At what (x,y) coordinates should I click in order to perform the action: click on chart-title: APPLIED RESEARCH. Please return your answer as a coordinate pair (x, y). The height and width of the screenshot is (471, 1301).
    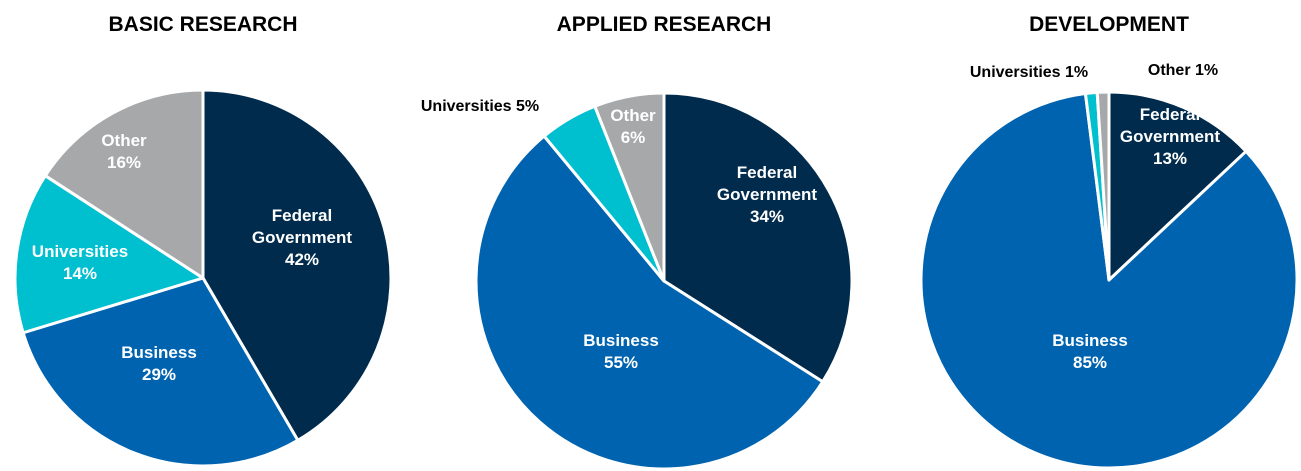
    Looking at the image, I should click on (664, 24).